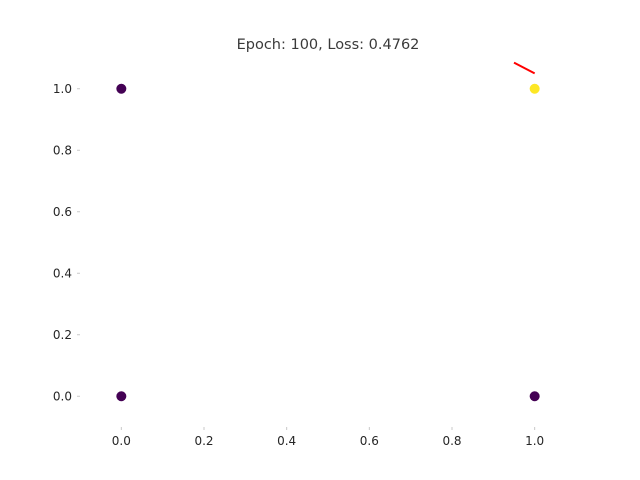 The height and width of the screenshot is (480, 640). Describe the element at coordinates (328, 45) in the screenshot. I see `chart-title: Epoch: 100, Loss: 0.4762` at that location.